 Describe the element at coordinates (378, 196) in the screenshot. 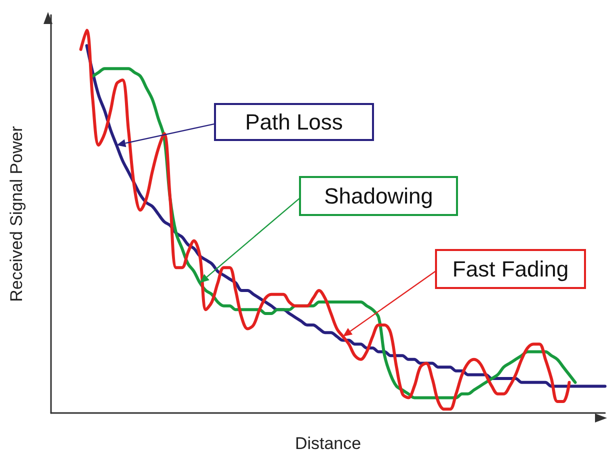

I see `text: Shadowing` at that location.